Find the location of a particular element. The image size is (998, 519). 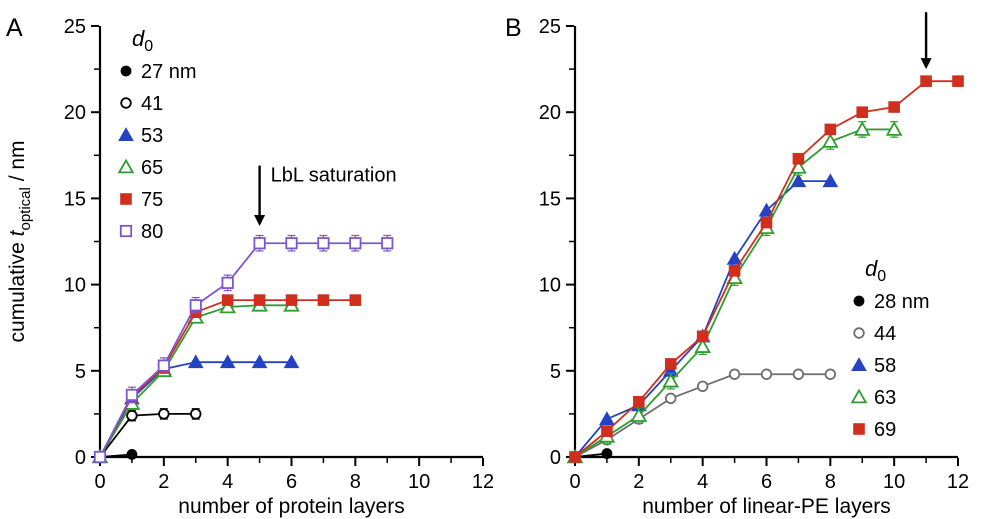

x-axis-label: number of linear-PE layers is located at coordinates (766, 506).